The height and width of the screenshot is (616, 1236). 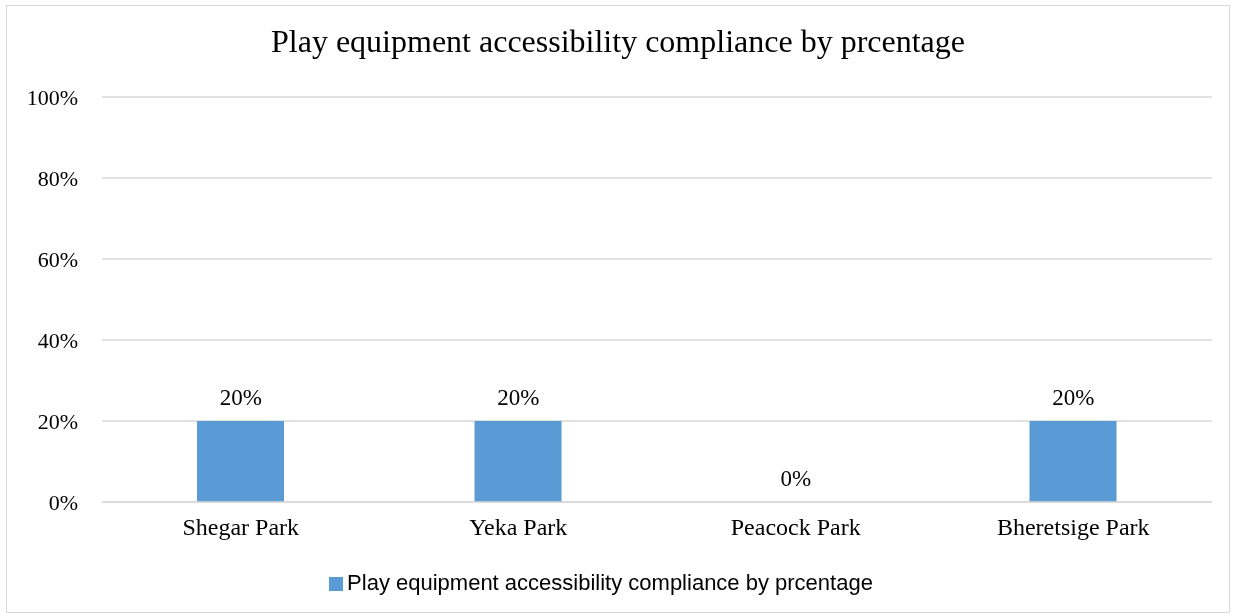 What do you see at coordinates (795, 527) in the screenshot?
I see `x-tick-label: Peacock Park` at bounding box center [795, 527].